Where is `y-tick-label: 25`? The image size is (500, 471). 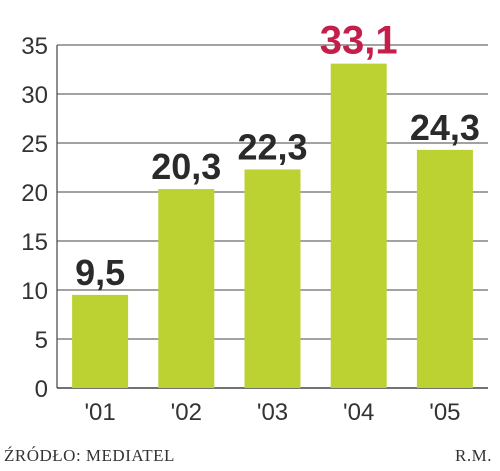
y-tick-label: 25 is located at coordinates (34, 144).